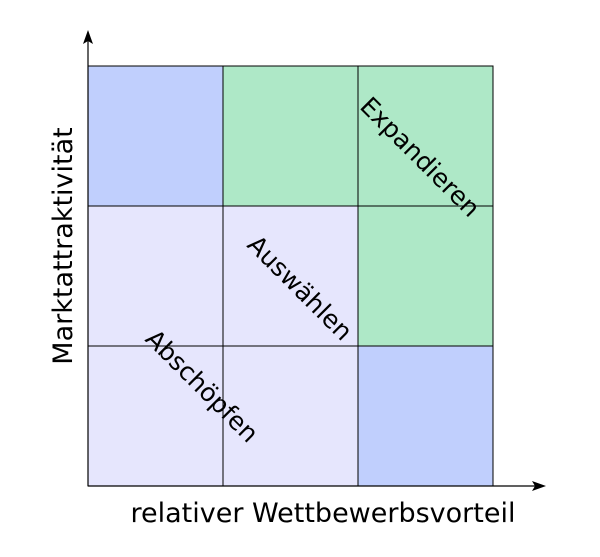 This screenshot has height=557, width=600. What do you see at coordinates (539, 486) in the screenshot?
I see `x-axis-arrowhead` at bounding box center [539, 486].